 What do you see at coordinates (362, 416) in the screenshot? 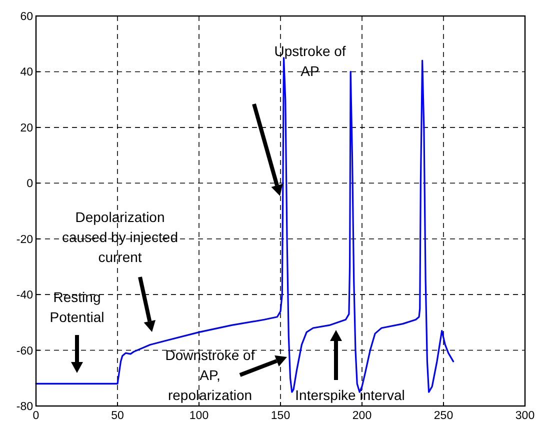
I see `x-tick-label: 200` at bounding box center [362, 416].